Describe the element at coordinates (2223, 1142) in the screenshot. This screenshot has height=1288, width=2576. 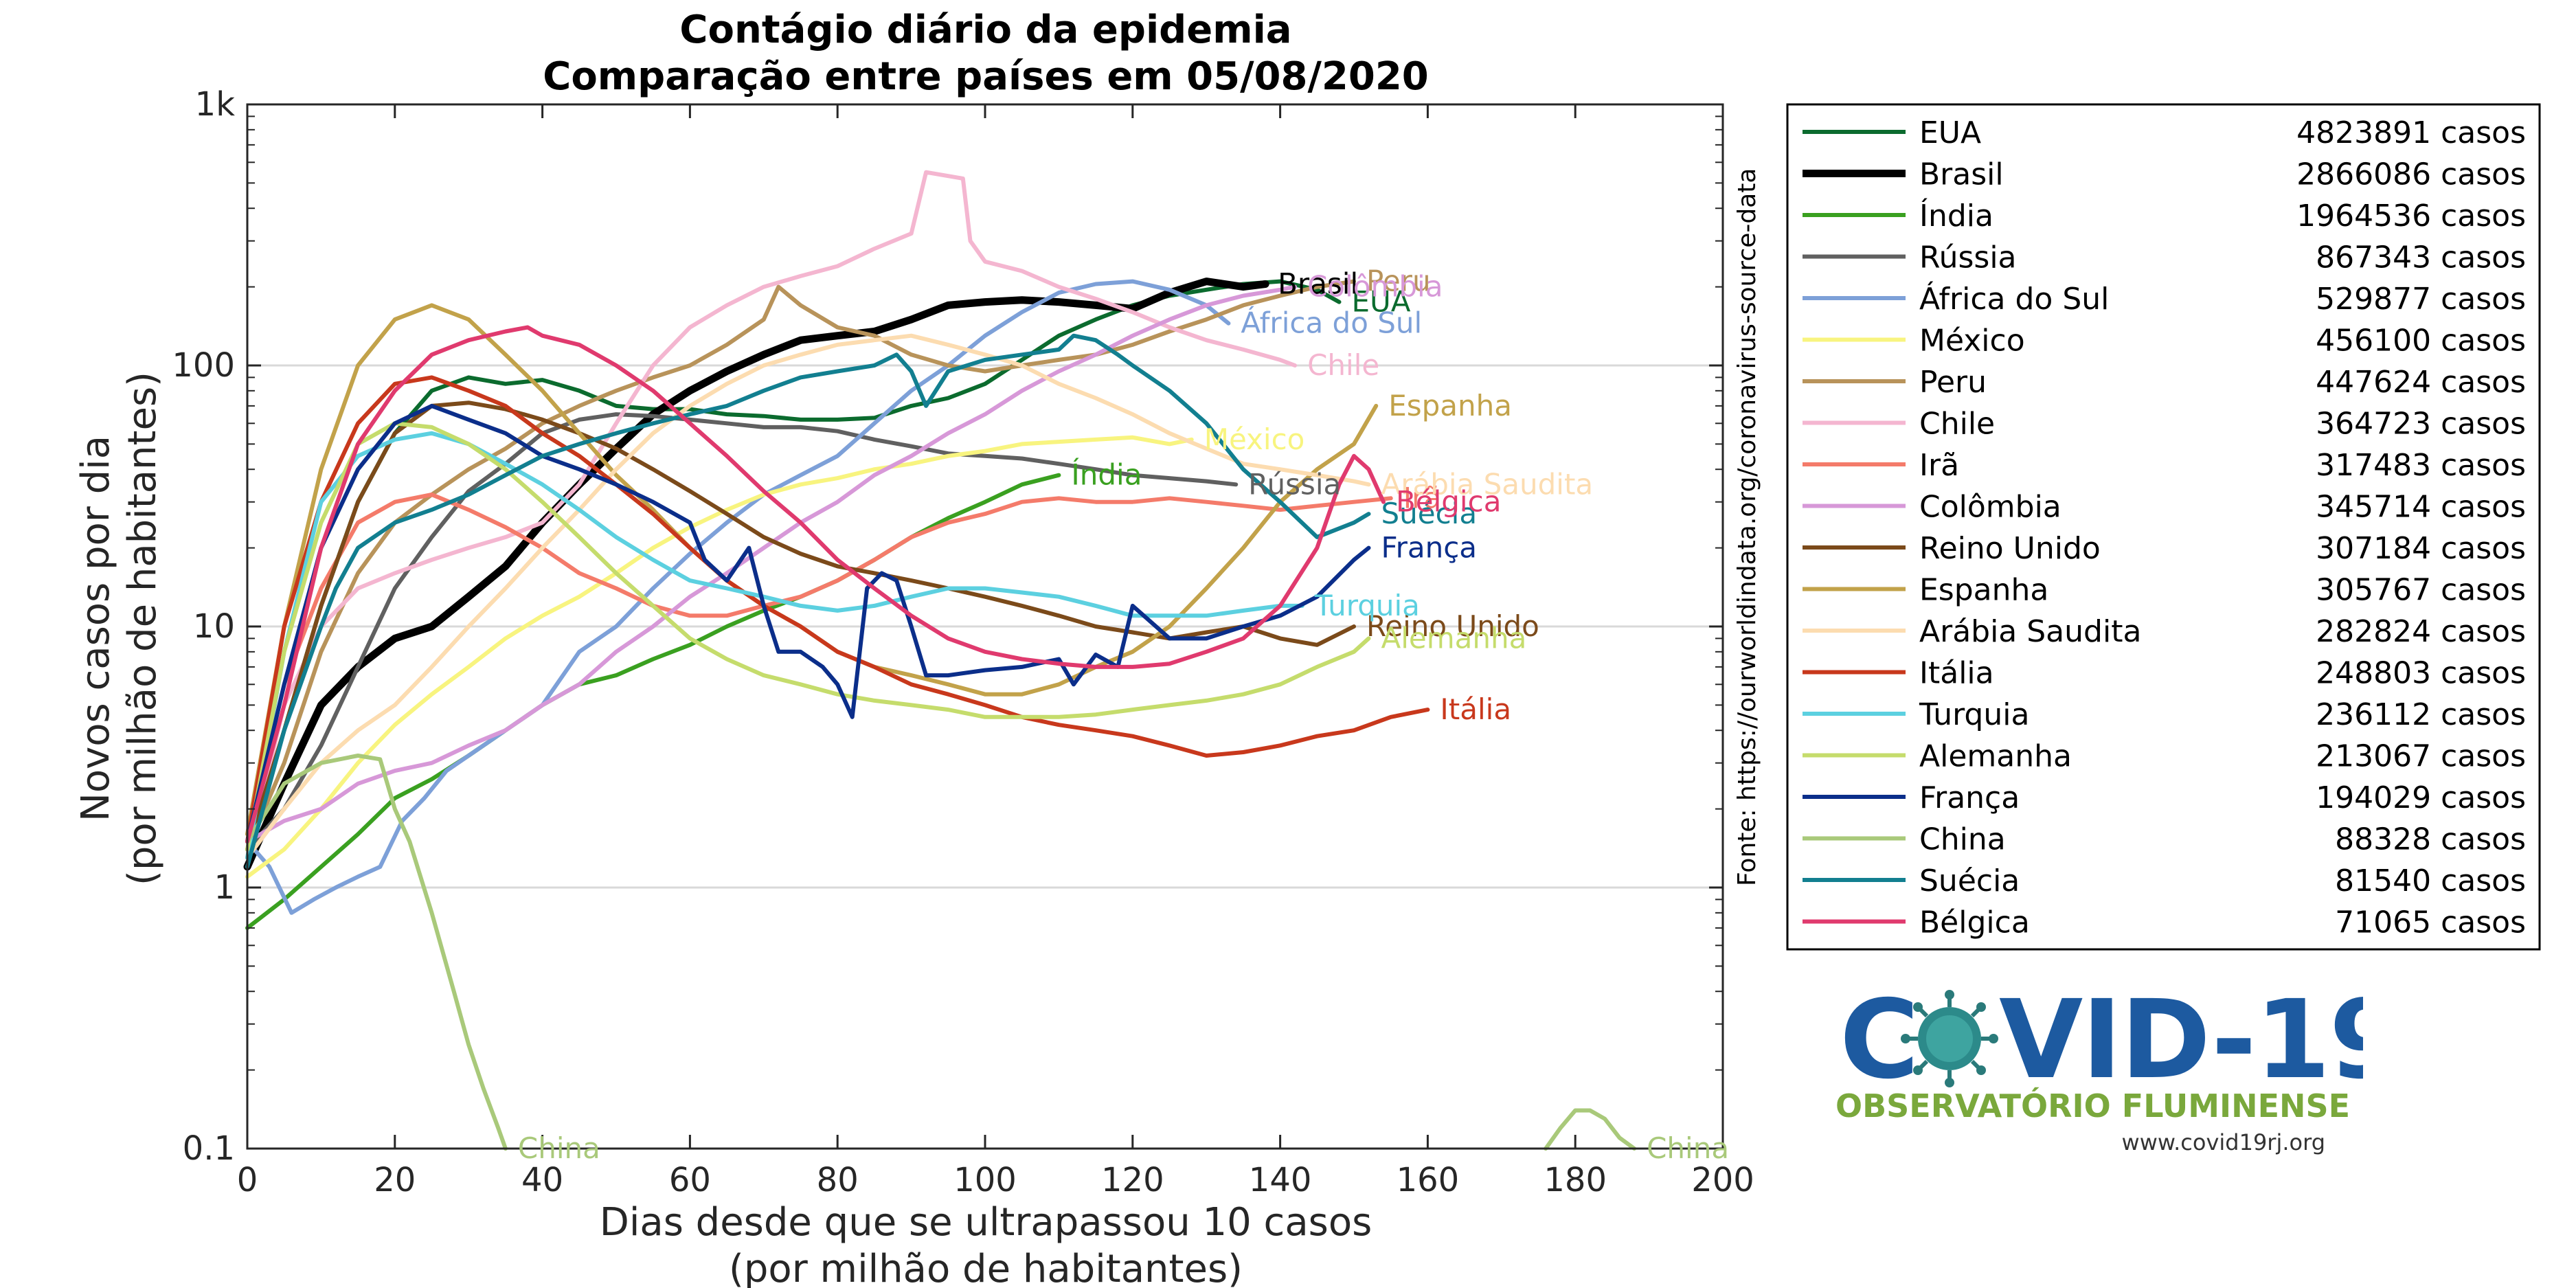
I see `logo-url: www.covid19rj.org` at that location.